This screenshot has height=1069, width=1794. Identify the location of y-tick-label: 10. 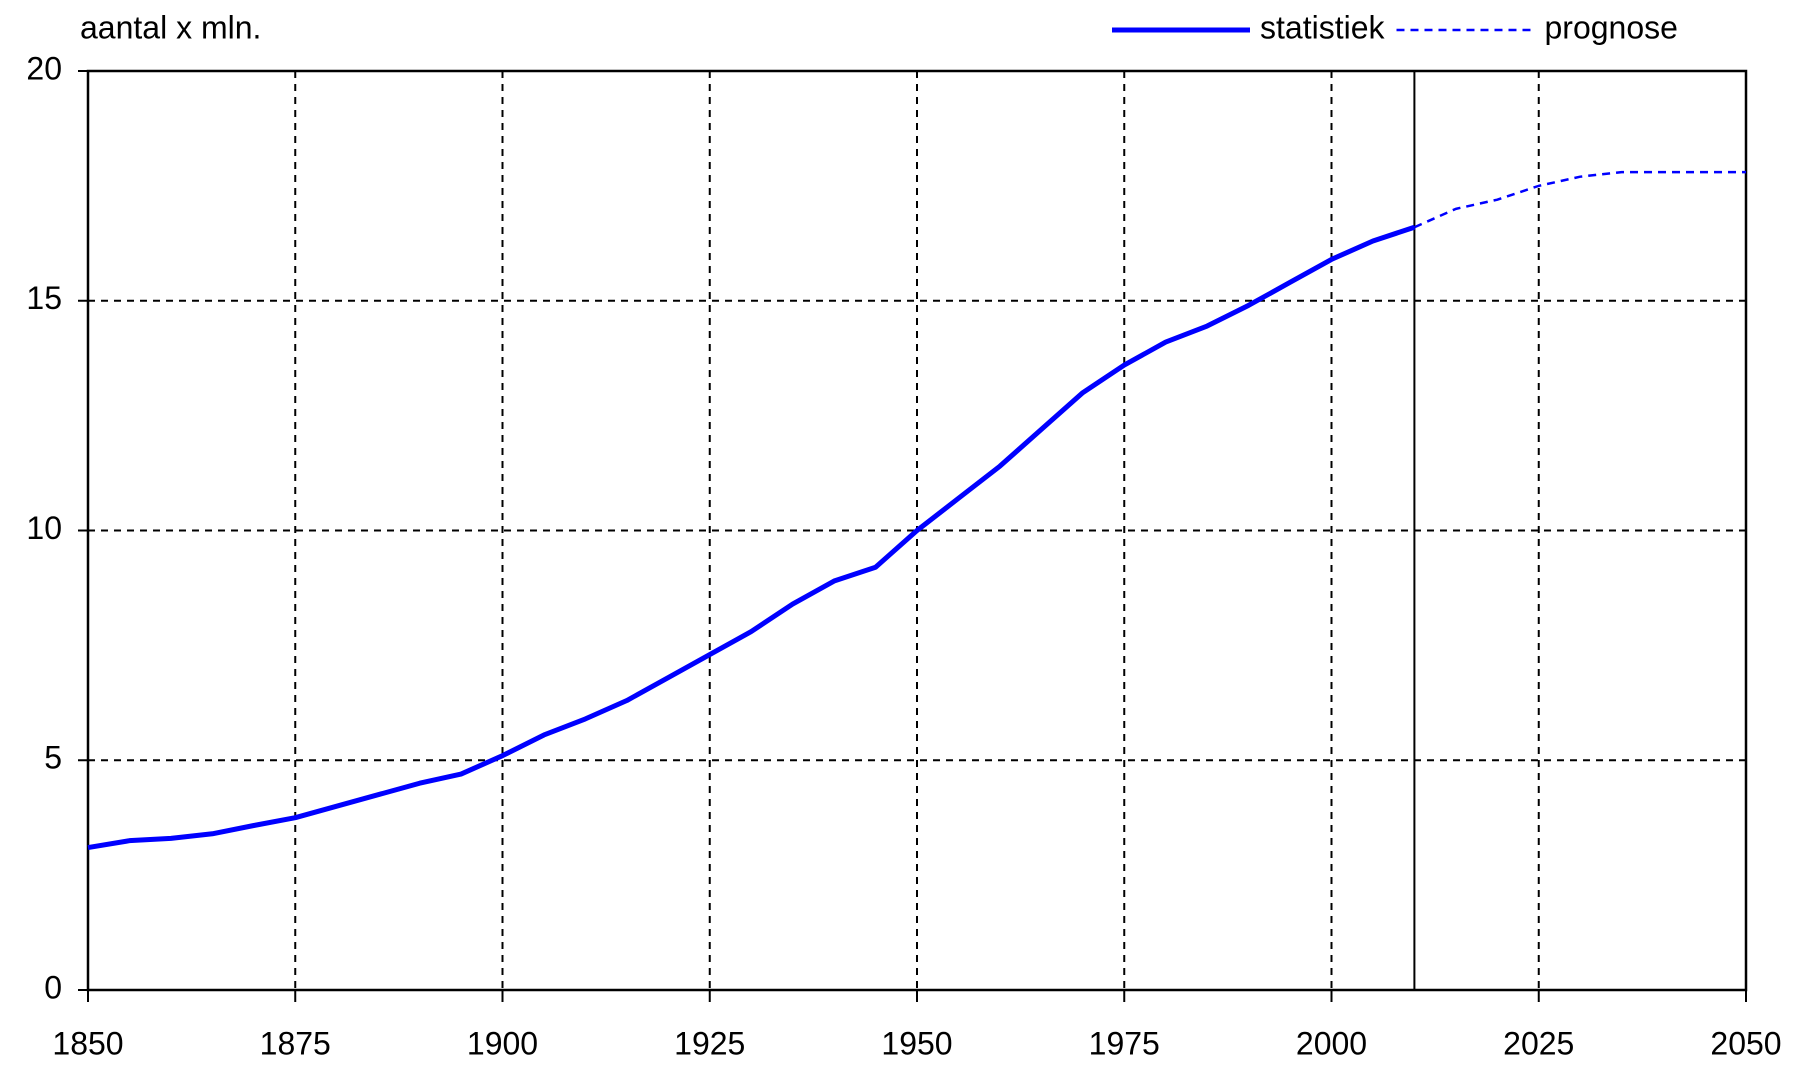
(44, 528).